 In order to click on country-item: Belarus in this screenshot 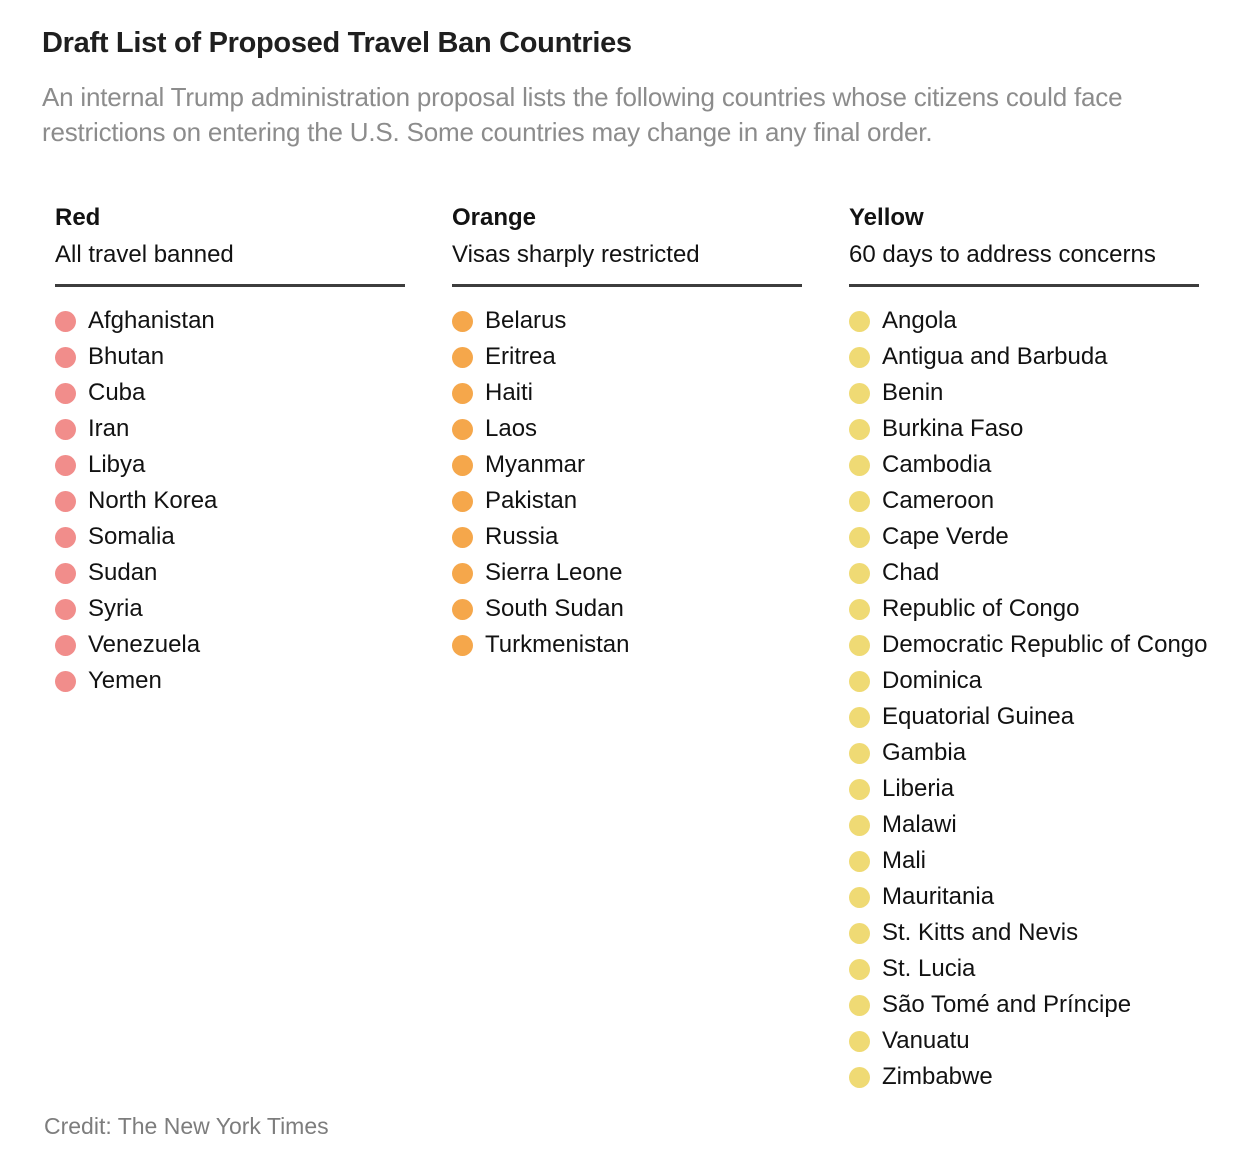, I will do `click(627, 321)`.